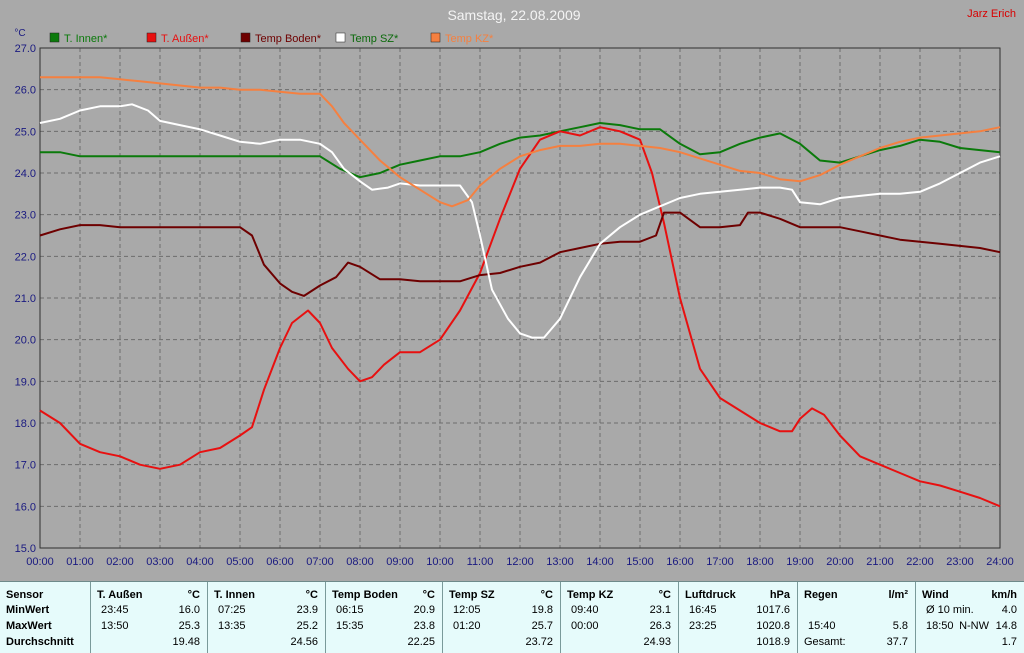 This screenshot has width=1024, height=653. What do you see at coordinates (424, 610) in the screenshot?
I see `stats-min-value: 20.9` at bounding box center [424, 610].